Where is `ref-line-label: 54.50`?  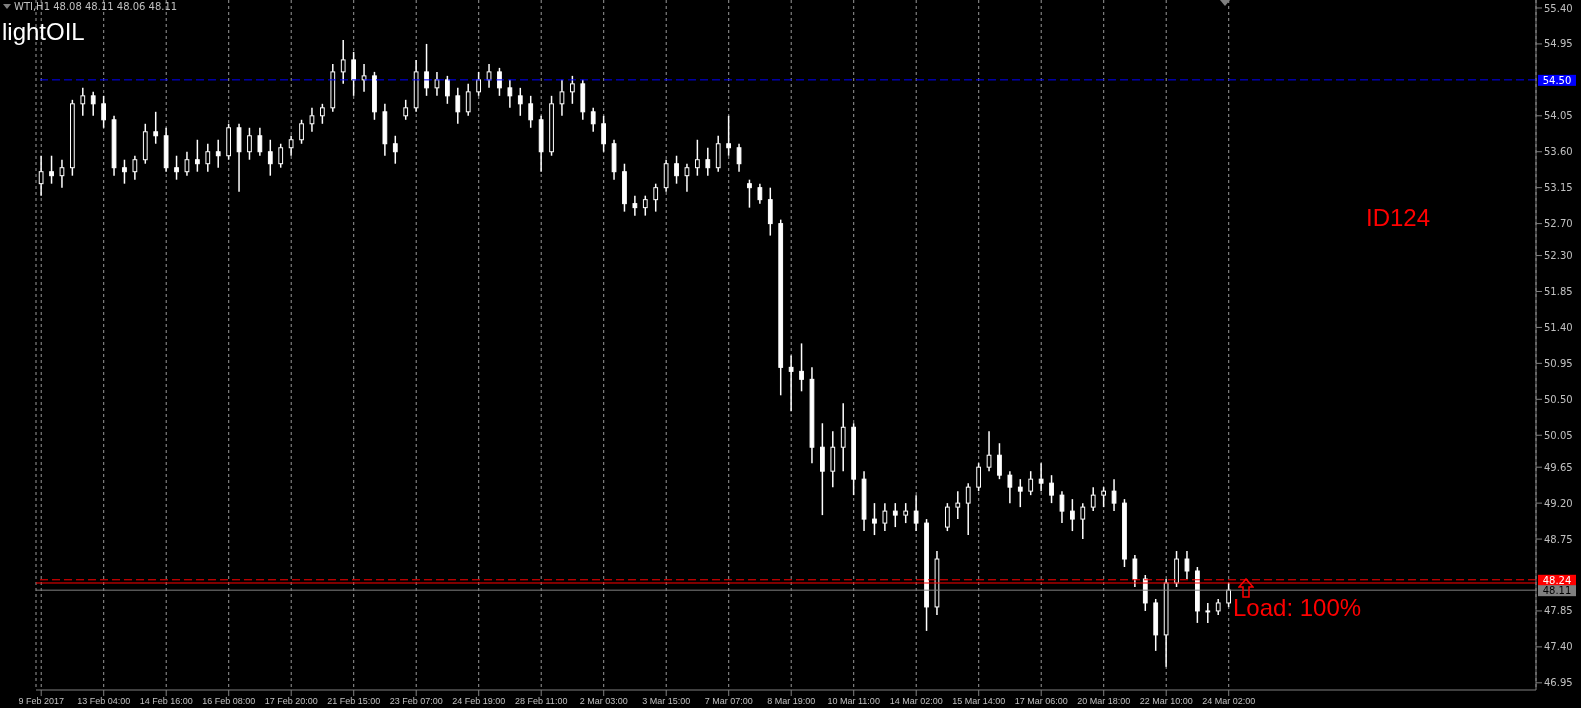
ref-line-label: 54.50 is located at coordinates (1557, 80).